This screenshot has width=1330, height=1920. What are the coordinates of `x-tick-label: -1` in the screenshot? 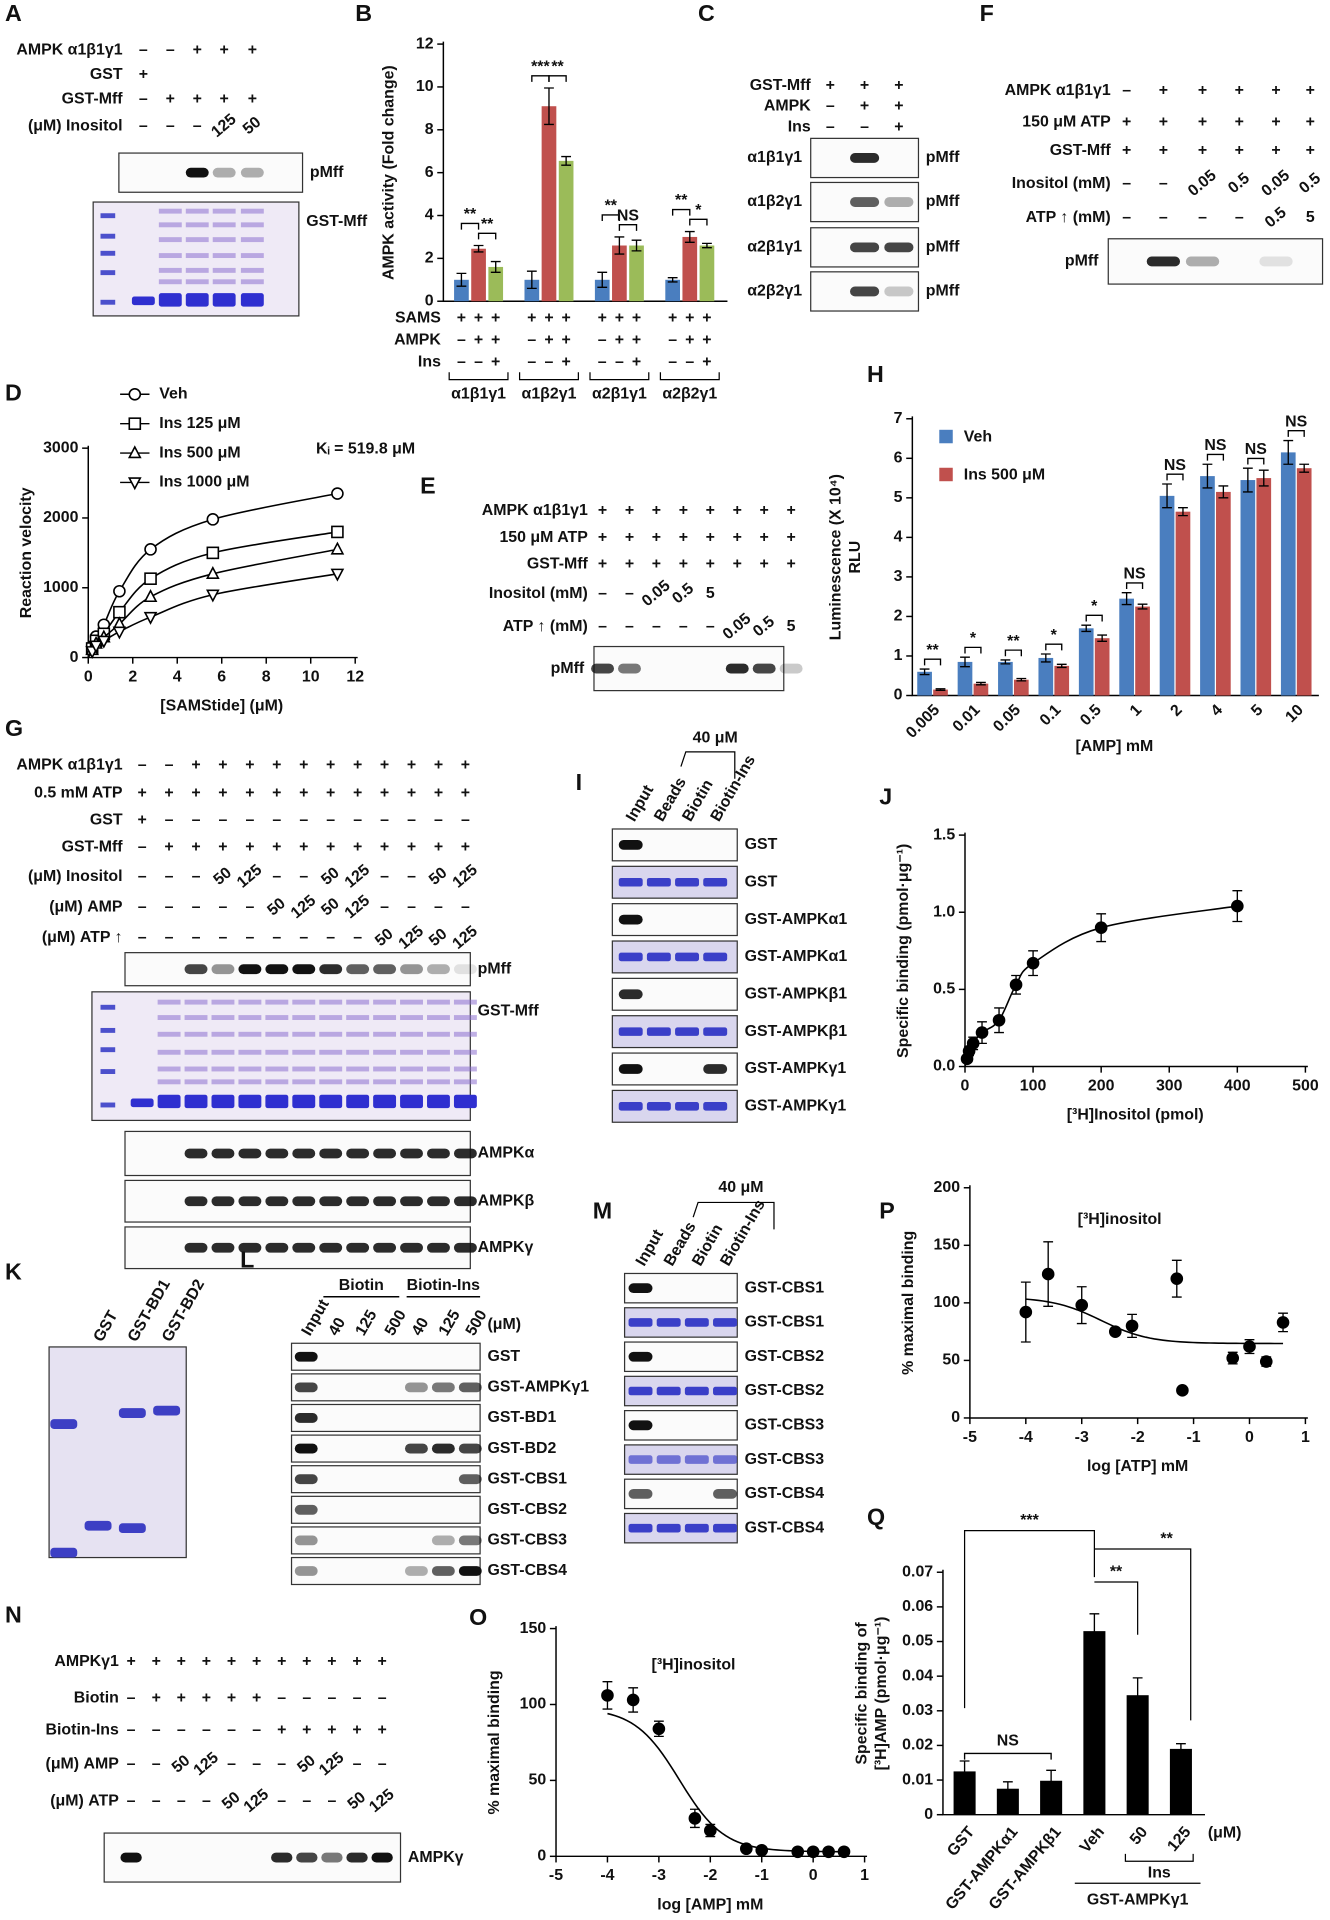 It's located at (1193, 1437).